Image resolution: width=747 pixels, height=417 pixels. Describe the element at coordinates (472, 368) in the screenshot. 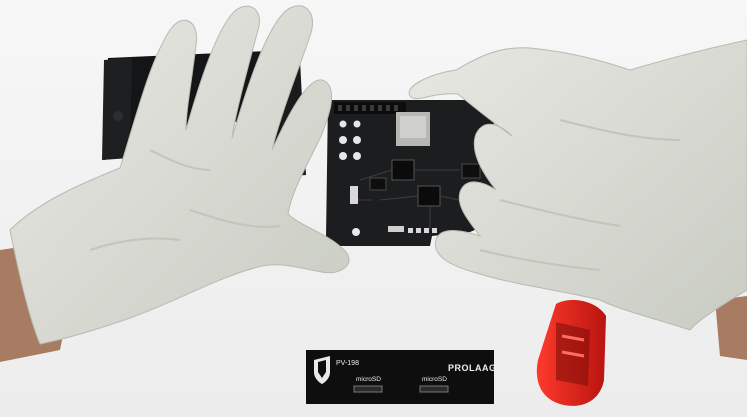

I see `panel-brand-label: PROLAAG` at that location.